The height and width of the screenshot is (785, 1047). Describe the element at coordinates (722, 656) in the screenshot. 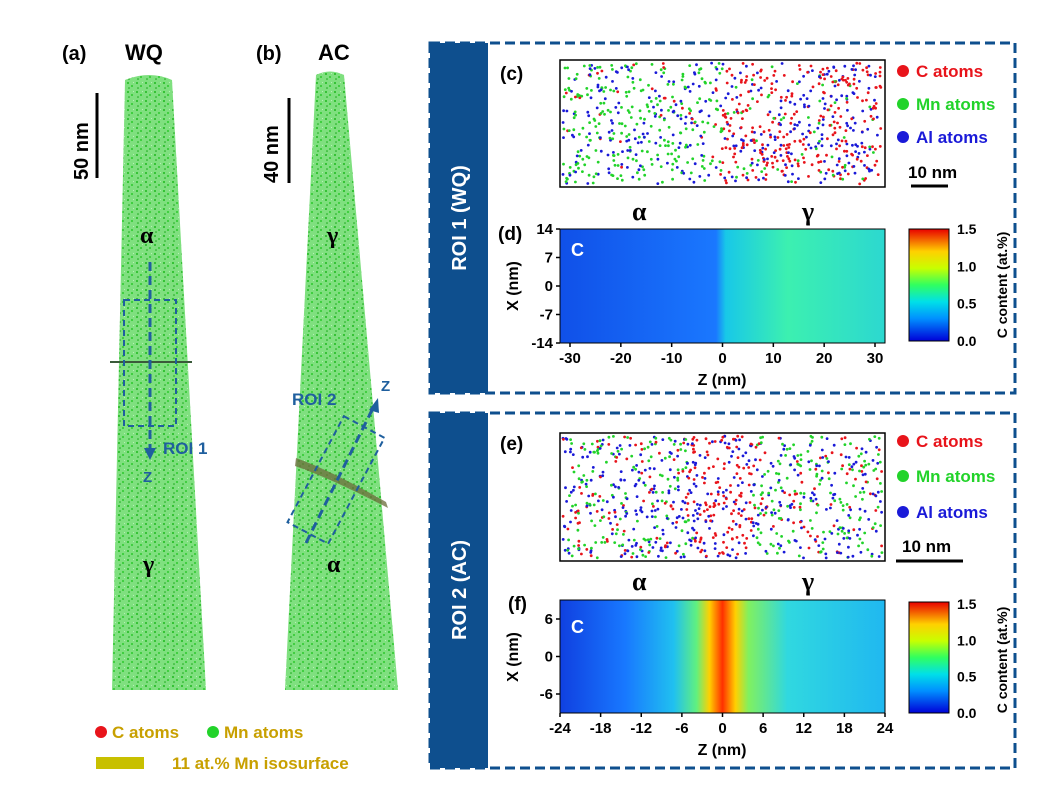

I see `heatmap-f` at that location.